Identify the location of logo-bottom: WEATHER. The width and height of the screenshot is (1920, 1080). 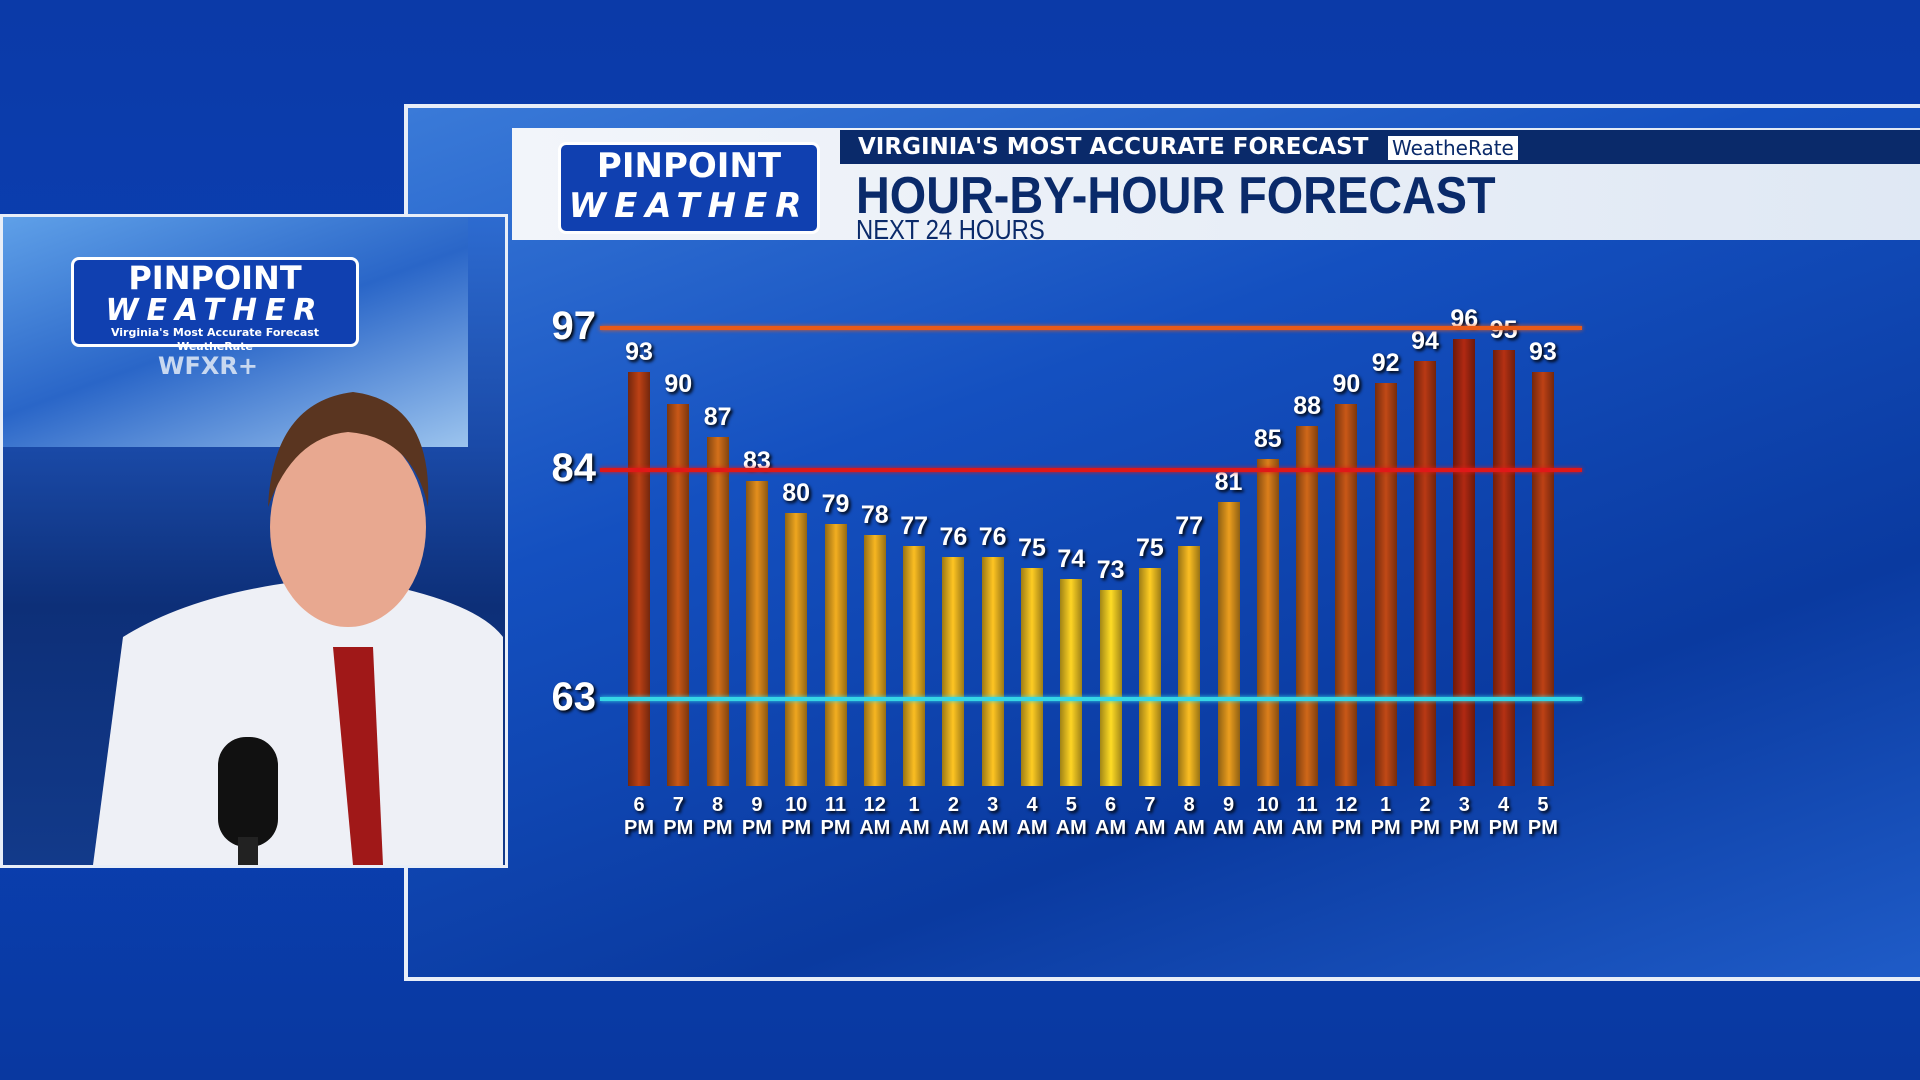
(689, 206).